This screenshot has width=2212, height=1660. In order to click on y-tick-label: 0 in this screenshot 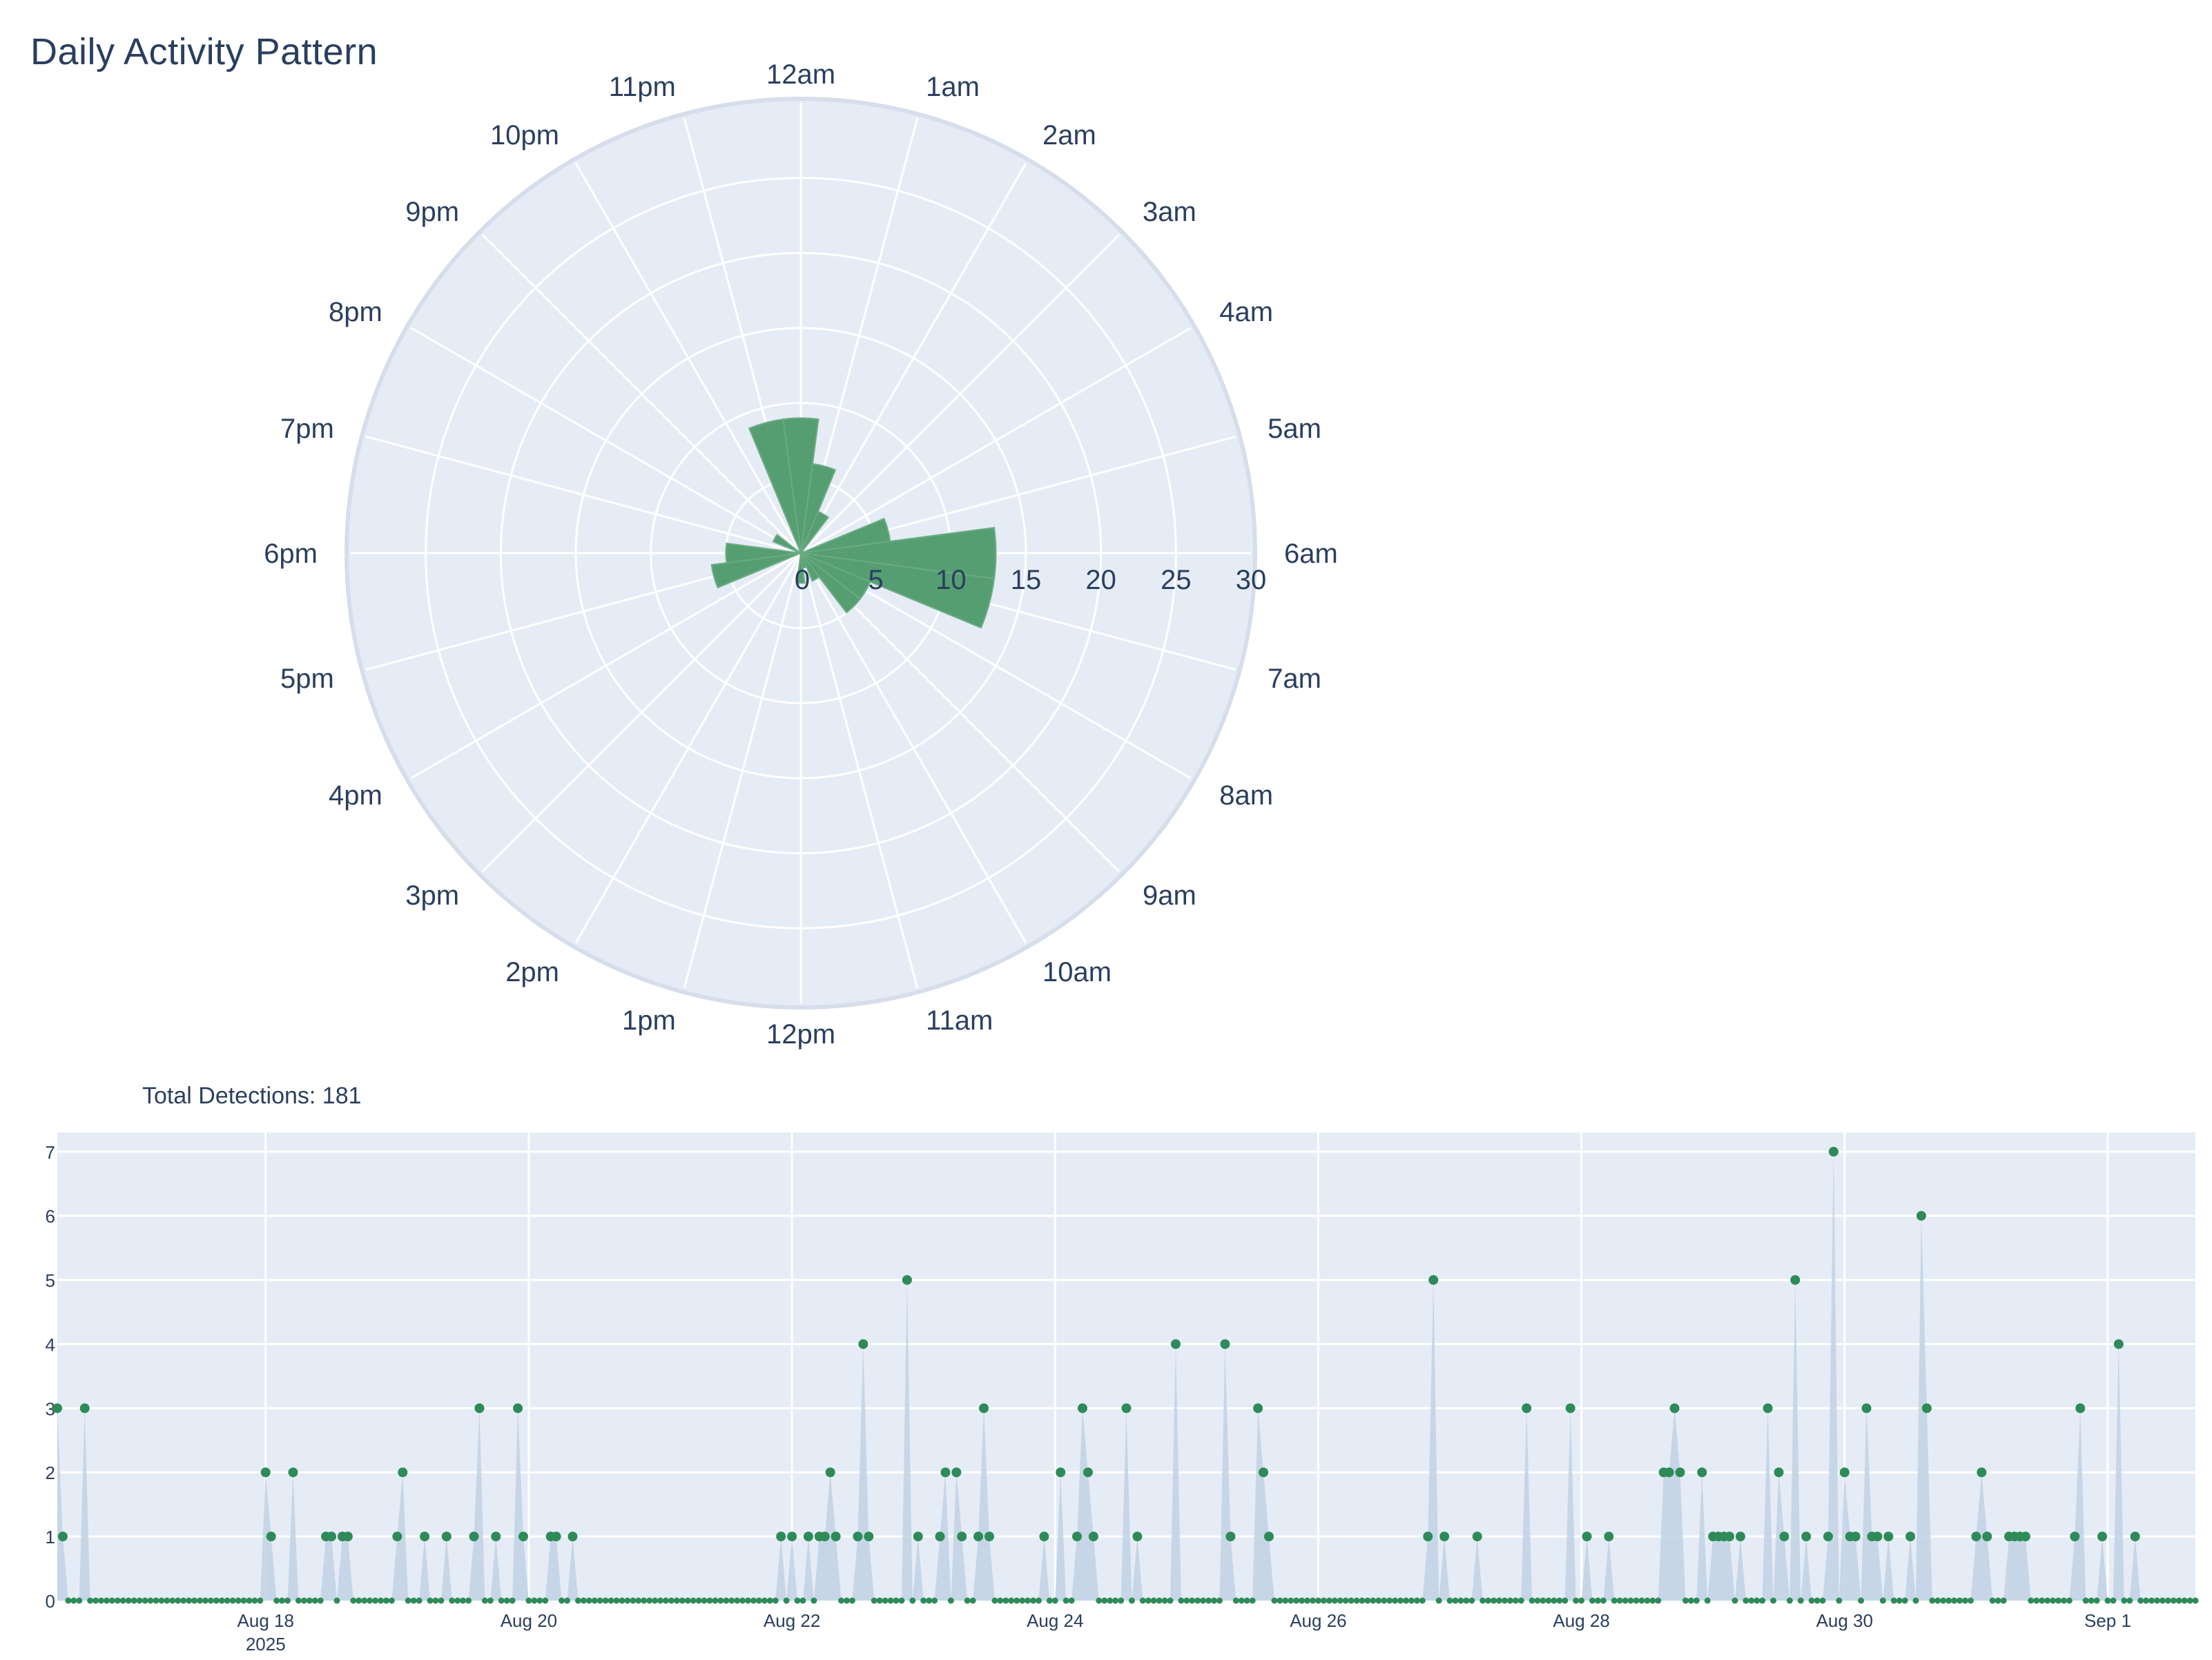, I will do `click(50, 1602)`.